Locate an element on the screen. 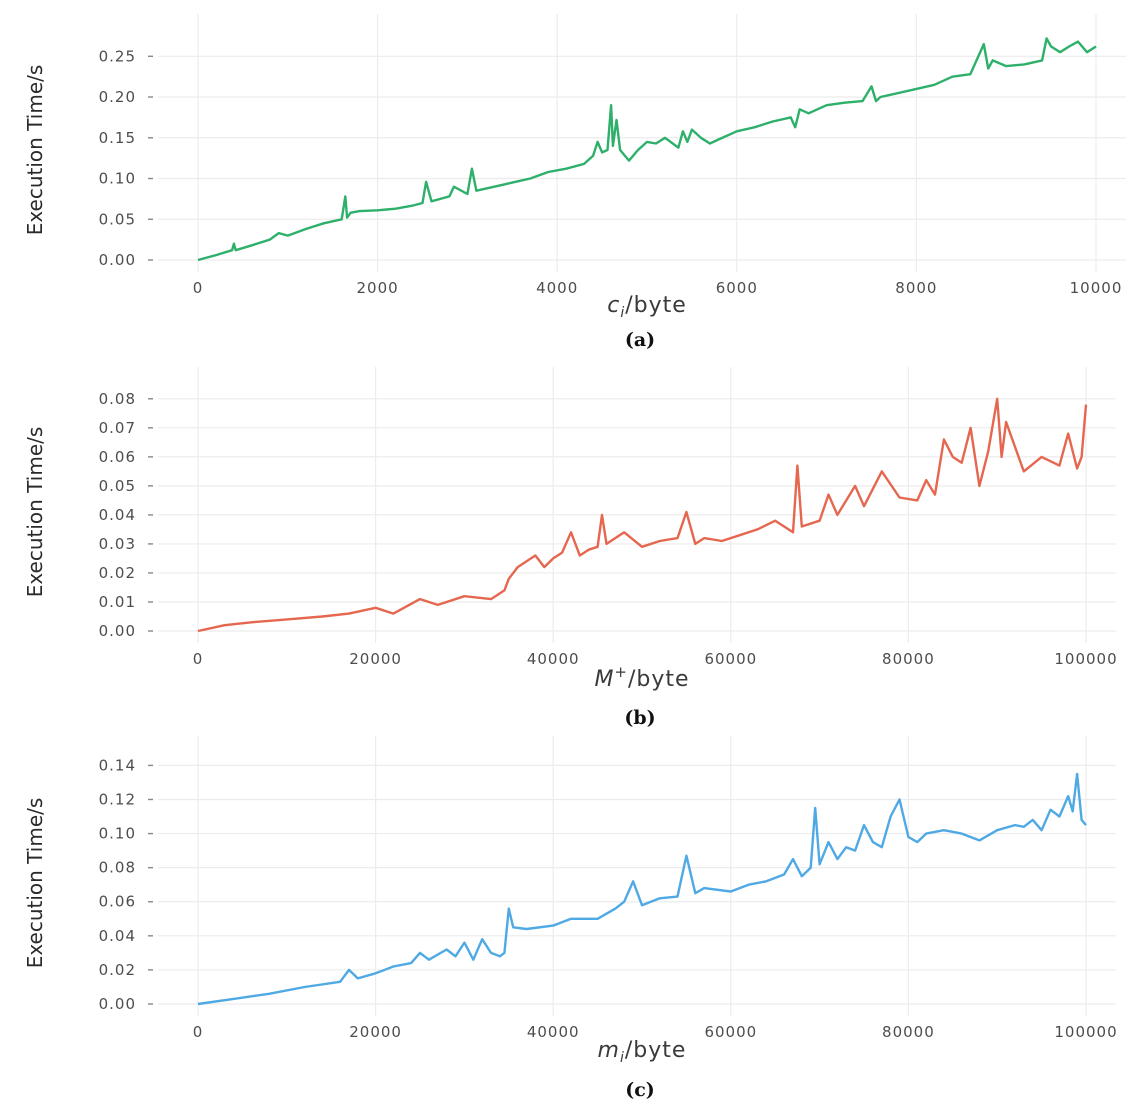 This screenshot has width=1147, height=1106. x-tick-label: 6000 is located at coordinates (737, 288).